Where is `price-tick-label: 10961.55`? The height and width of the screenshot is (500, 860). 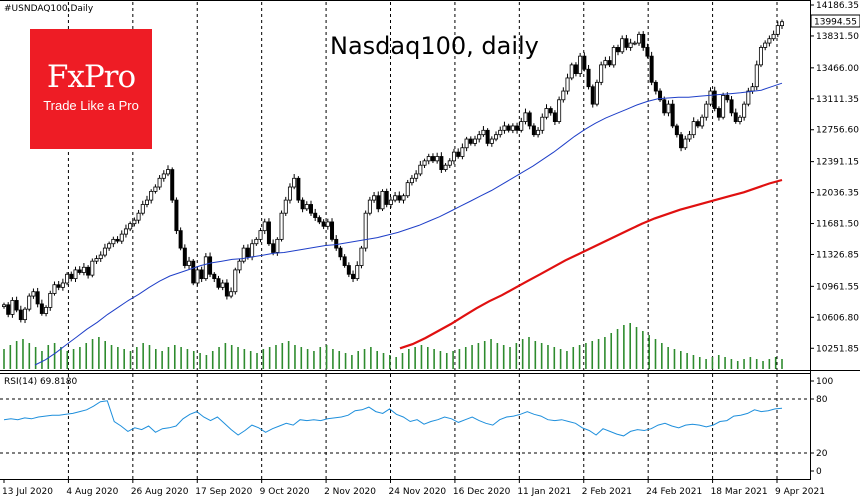 price-tick-label: 10961.55 is located at coordinates (837, 287).